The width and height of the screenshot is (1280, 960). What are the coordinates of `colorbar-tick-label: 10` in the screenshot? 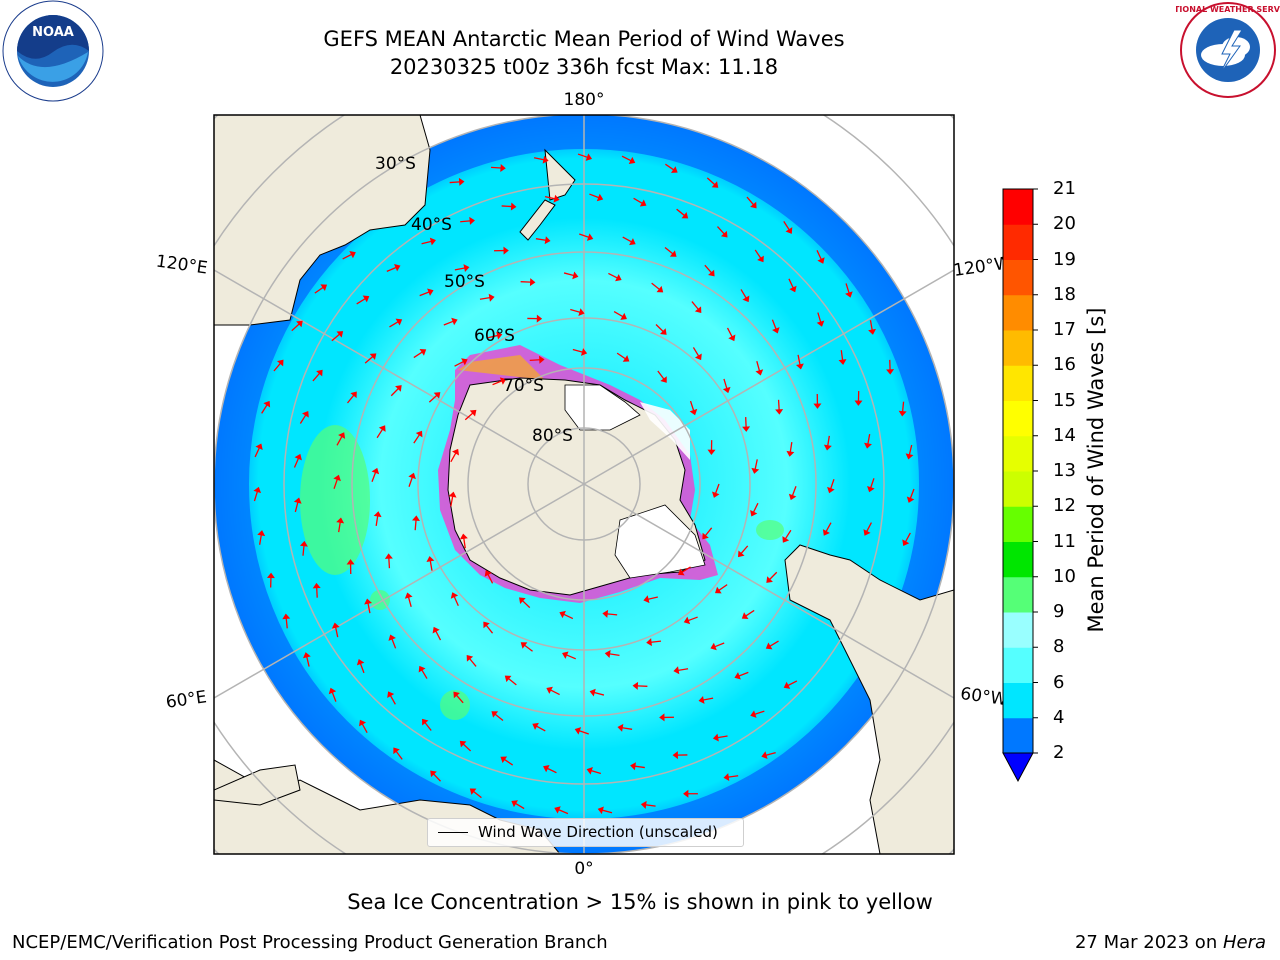 It's located at (1064, 576).